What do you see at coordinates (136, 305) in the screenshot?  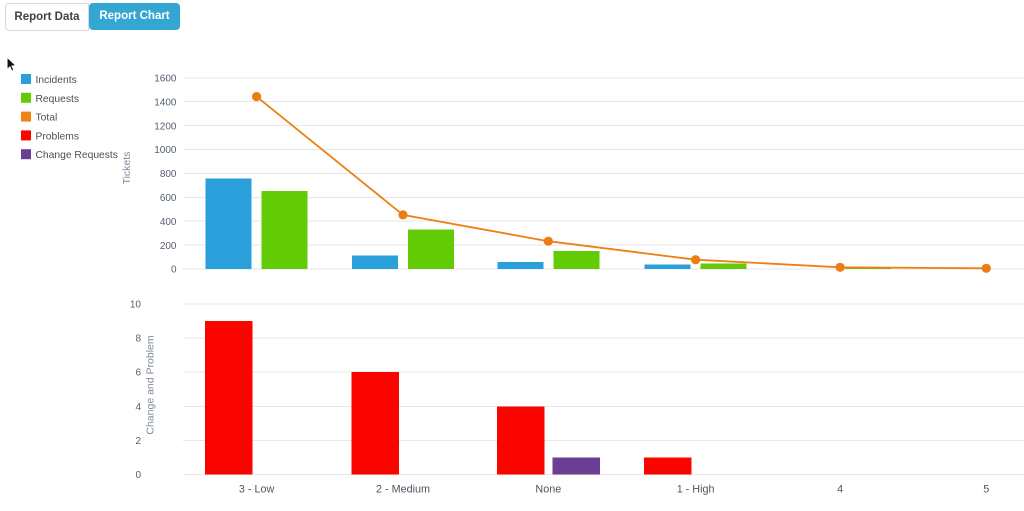 I see `svg-text: 10` at bounding box center [136, 305].